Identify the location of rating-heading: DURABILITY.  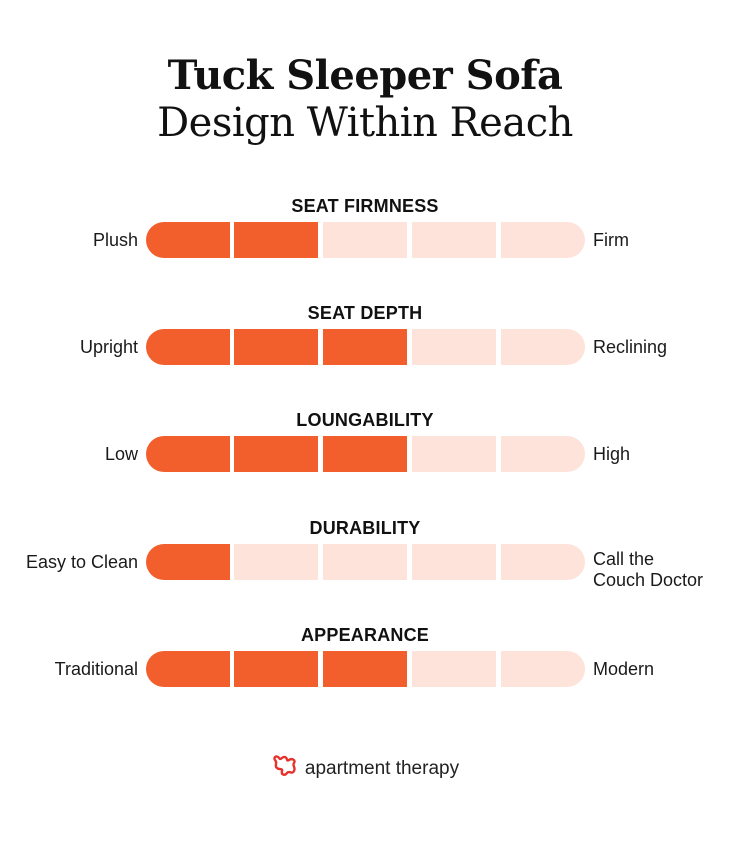
(365, 528).